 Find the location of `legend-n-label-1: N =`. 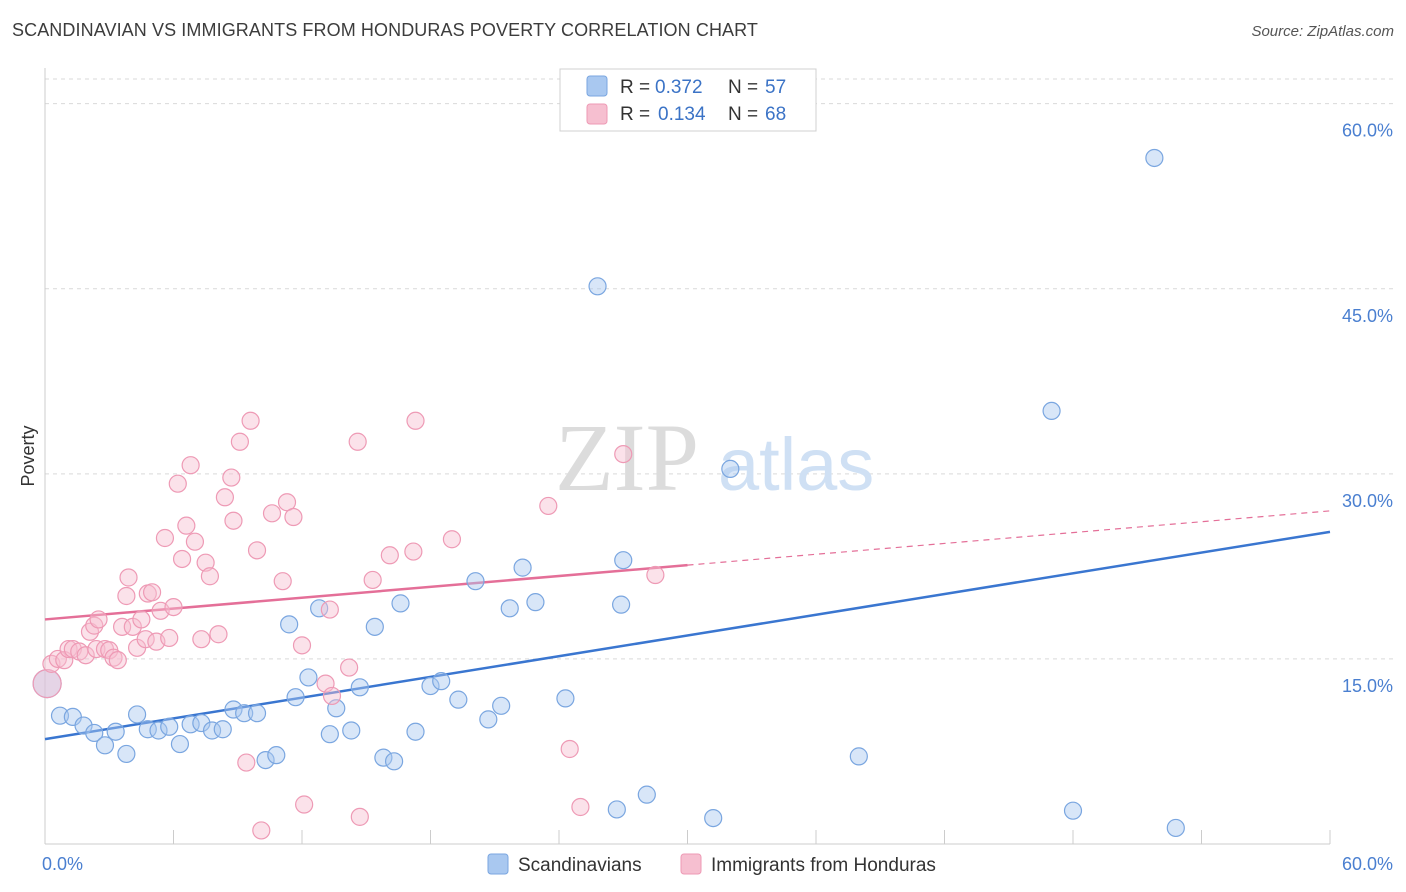

legend-n-label-1: N = is located at coordinates (745, 87).